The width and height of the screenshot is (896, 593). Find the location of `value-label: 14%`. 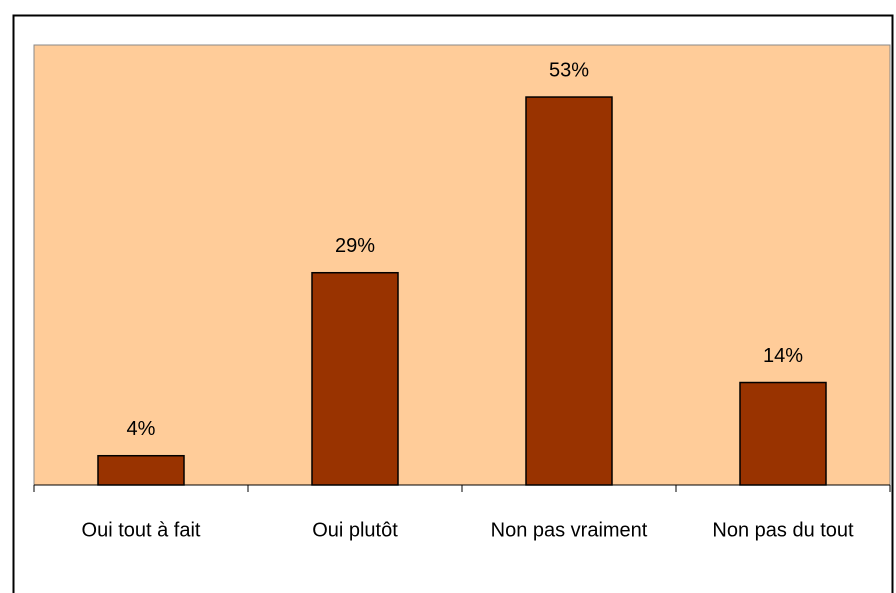

value-label: 14% is located at coordinates (783, 356).